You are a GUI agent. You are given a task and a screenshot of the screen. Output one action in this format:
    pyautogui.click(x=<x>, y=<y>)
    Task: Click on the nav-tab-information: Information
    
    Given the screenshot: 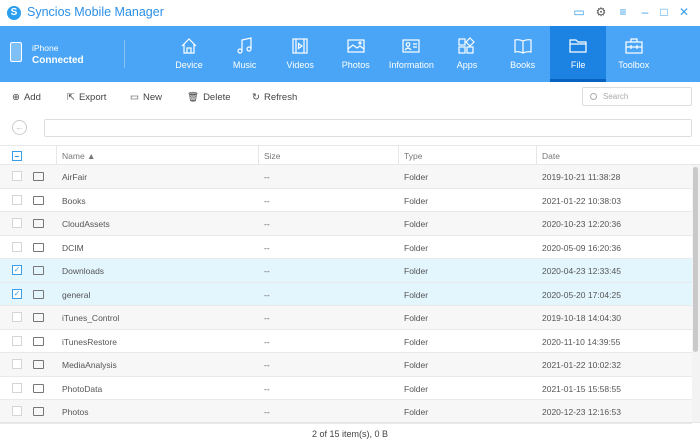 What is the action you would take?
    pyautogui.click(x=411, y=54)
    